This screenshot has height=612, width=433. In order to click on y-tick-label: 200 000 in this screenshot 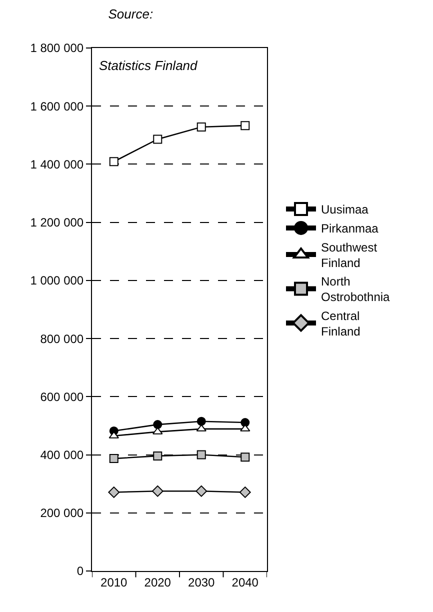, I will do `click(62, 513)`.